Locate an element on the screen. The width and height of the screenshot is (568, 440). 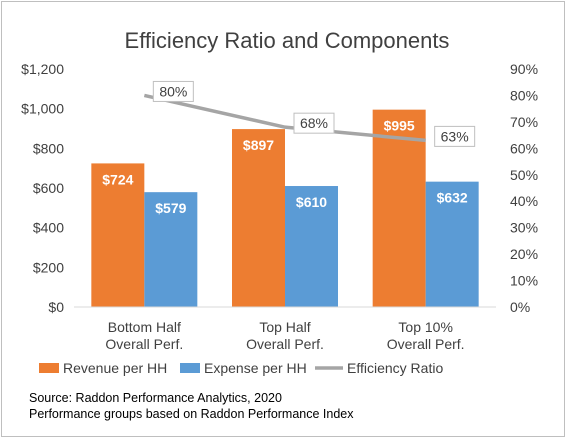
bar-data-label: $610 is located at coordinates (311, 202).